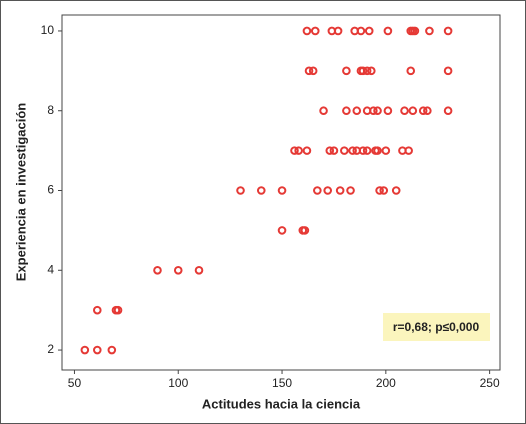 The width and height of the screenshot is (526, 424). Describe the element at coordinates (50, 110) in the screenshot. I see `y-tick-label: 8` at that location.